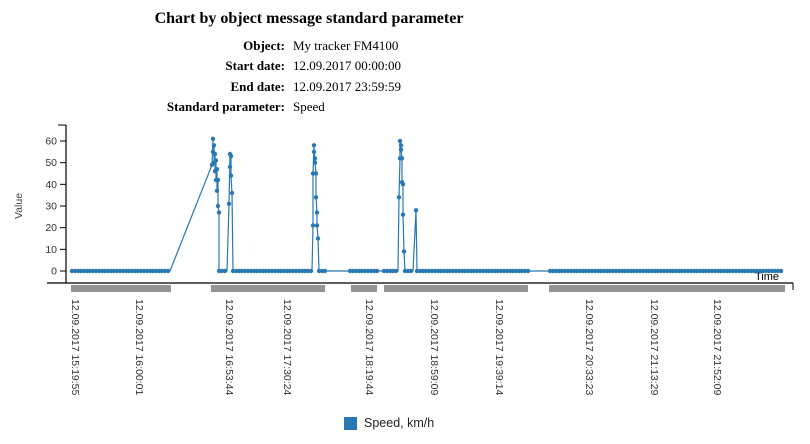 Image resolution: width=810 pixels, height=444 pixels. I want to click on meta-label-start-date: Start date:, so click(255, 65).